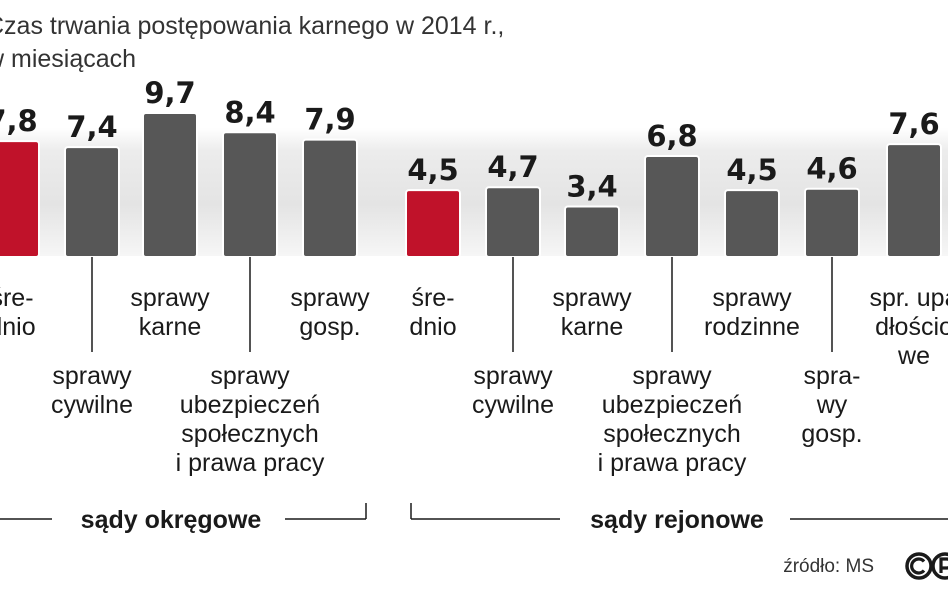 Image resolution: width=948 pixels, height=593 pixels. I want to click on data-label: 7,4, so click(91, 127).